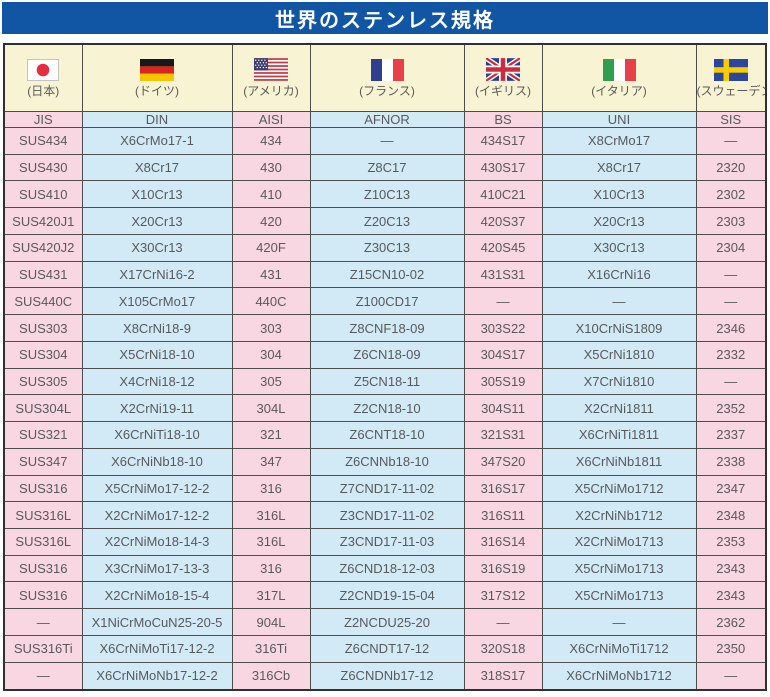  What do you see at coordinates (731, 461) in the screenshot?
I see `table-cell: 2338` at bounding box center [731, 461].